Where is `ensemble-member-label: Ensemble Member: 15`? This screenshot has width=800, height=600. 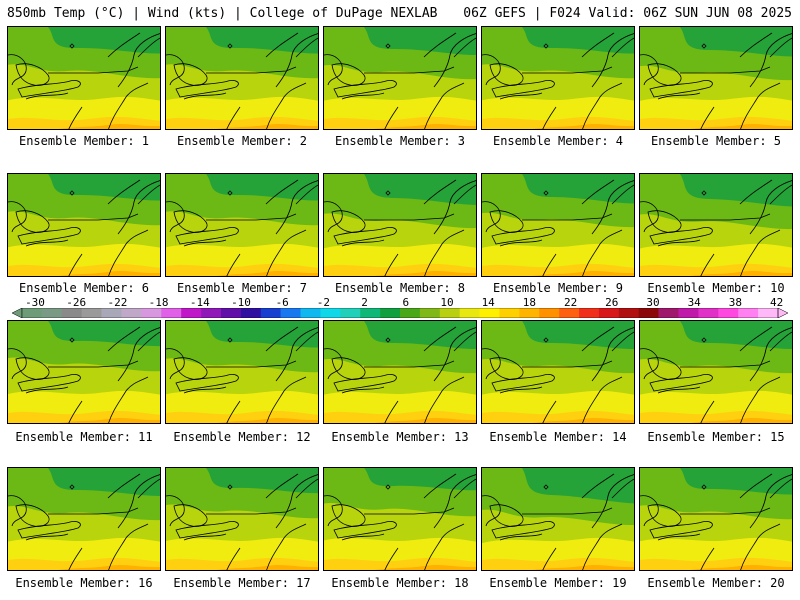 ensemble-member-label: Ensemble Member: 15 is located at coordinates (716, 437).